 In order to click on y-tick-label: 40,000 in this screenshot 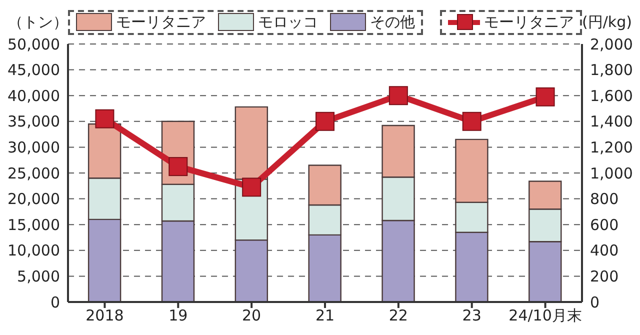, I will do `click(34, 95)`.